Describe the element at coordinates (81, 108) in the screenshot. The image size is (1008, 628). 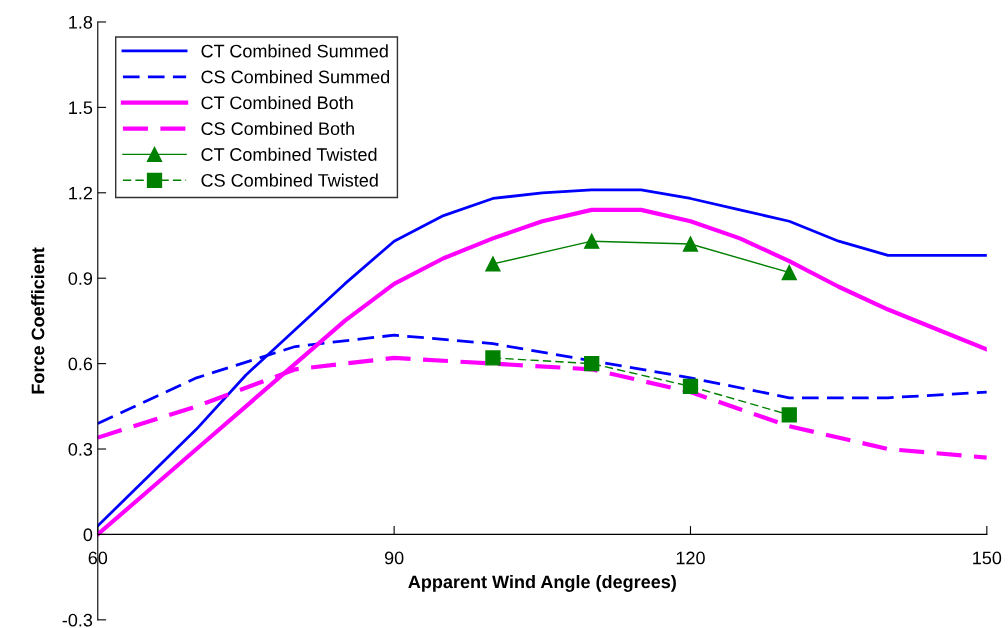
I see `y-tick-label: 1.5` at that location.